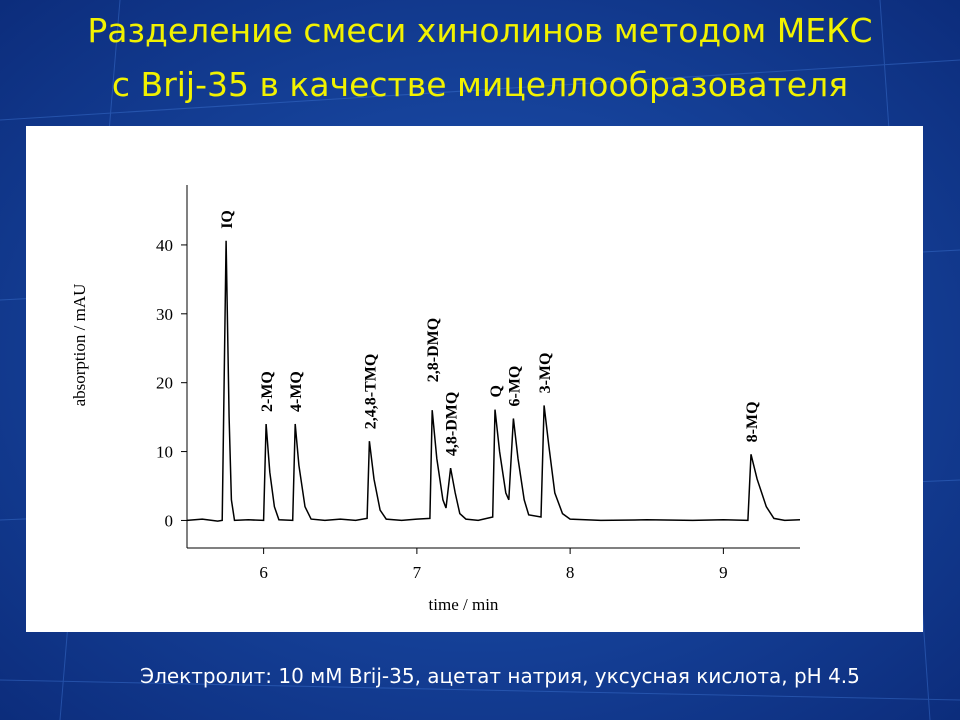 The width and height of the screenshot is (960, 720). Describe the element at coordinates (464, 604) in the screenshot. I see `x-axis-label: time / min` at that location.